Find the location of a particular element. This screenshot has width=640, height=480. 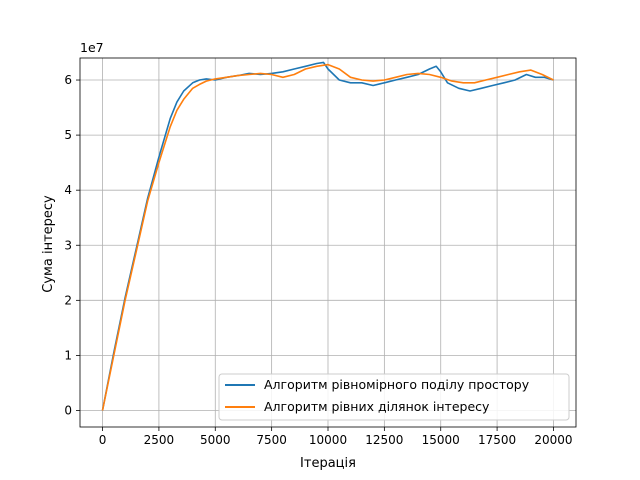

y-tick-label: 6 is located at coordinates (68, 80).